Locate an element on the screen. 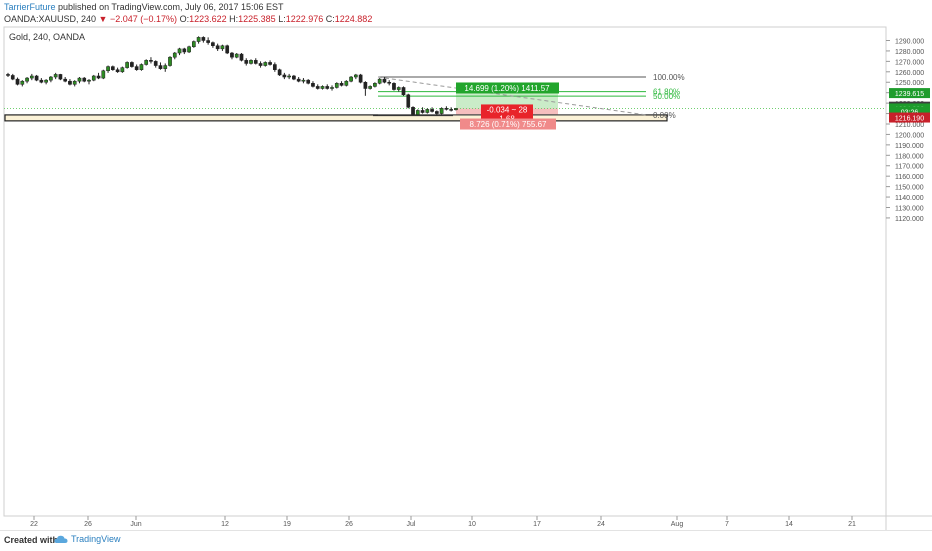 The width and height of the screenshot is (932, 551). x-axis: 22 26 Jun 12 19 26 Jul 10 17 24 Aug 7 14 21 is located at coordinates (443, 522).